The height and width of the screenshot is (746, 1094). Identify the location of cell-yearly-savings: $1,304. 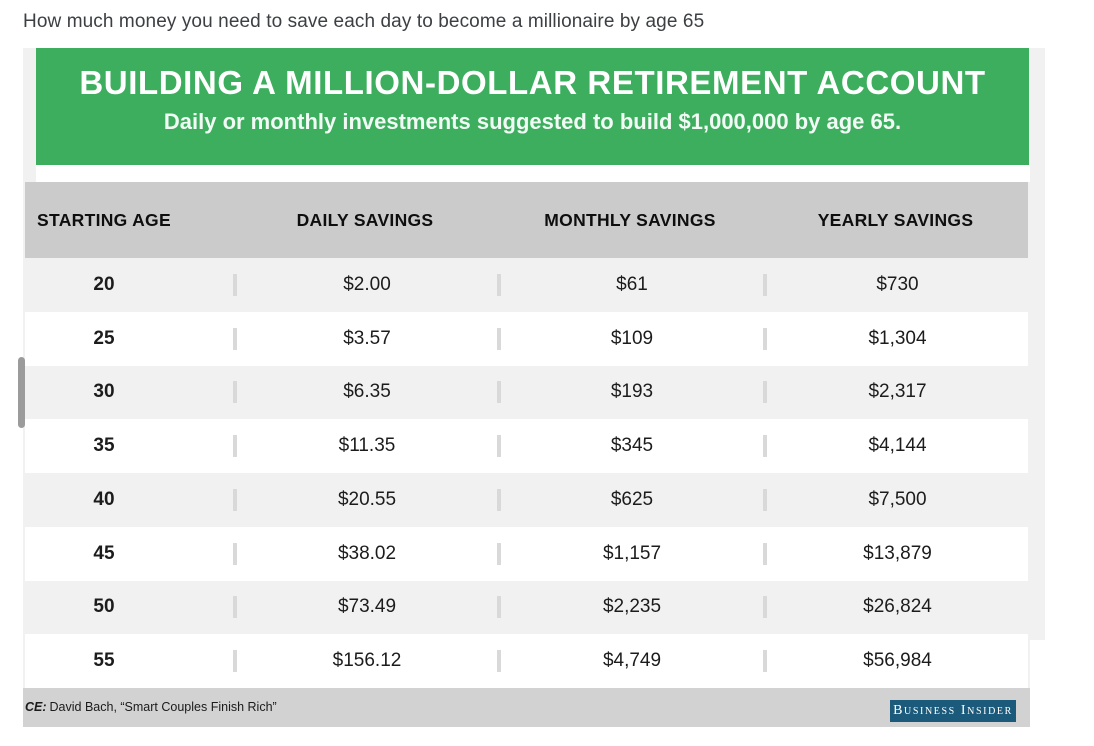
(895, 338).